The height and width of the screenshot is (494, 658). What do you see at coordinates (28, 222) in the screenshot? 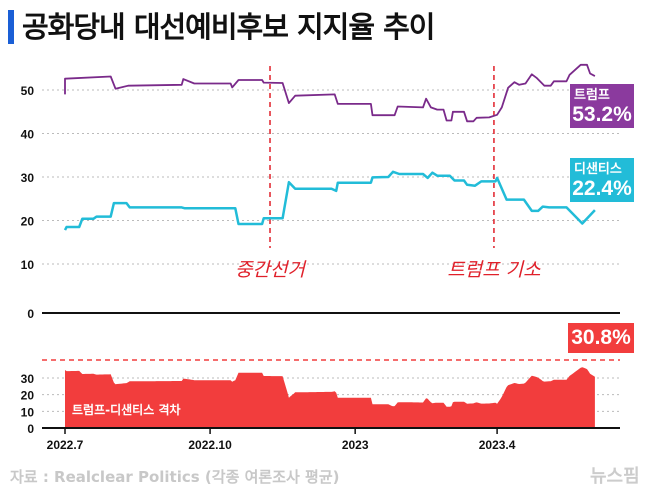
I see `y-tick-label: 20` at bounding box center [28, 222].